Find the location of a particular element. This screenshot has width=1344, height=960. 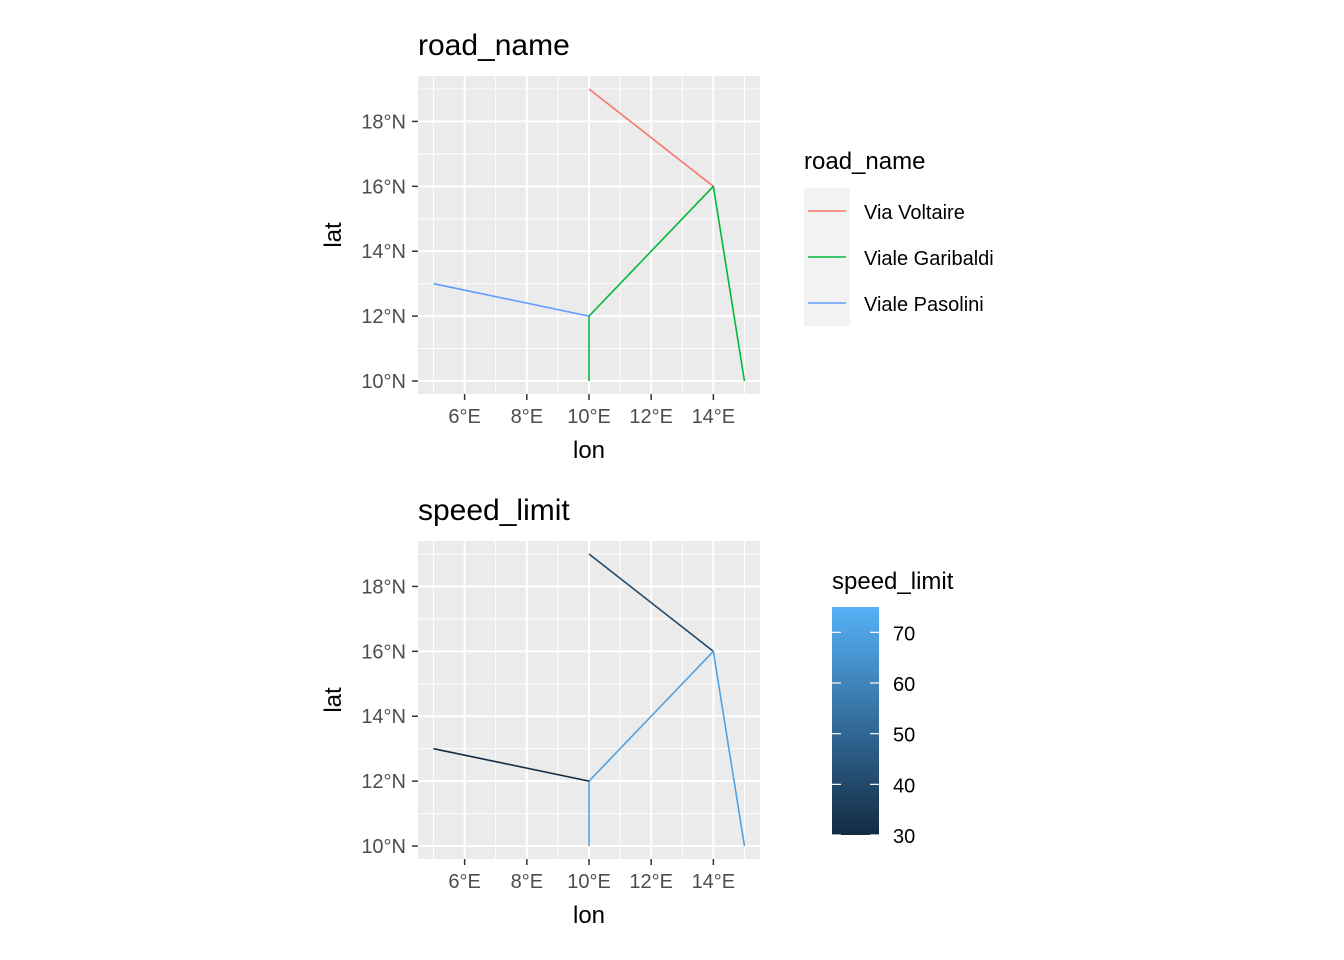

legend-entry: Viale Pasolini is located at coordinates (896, 305).